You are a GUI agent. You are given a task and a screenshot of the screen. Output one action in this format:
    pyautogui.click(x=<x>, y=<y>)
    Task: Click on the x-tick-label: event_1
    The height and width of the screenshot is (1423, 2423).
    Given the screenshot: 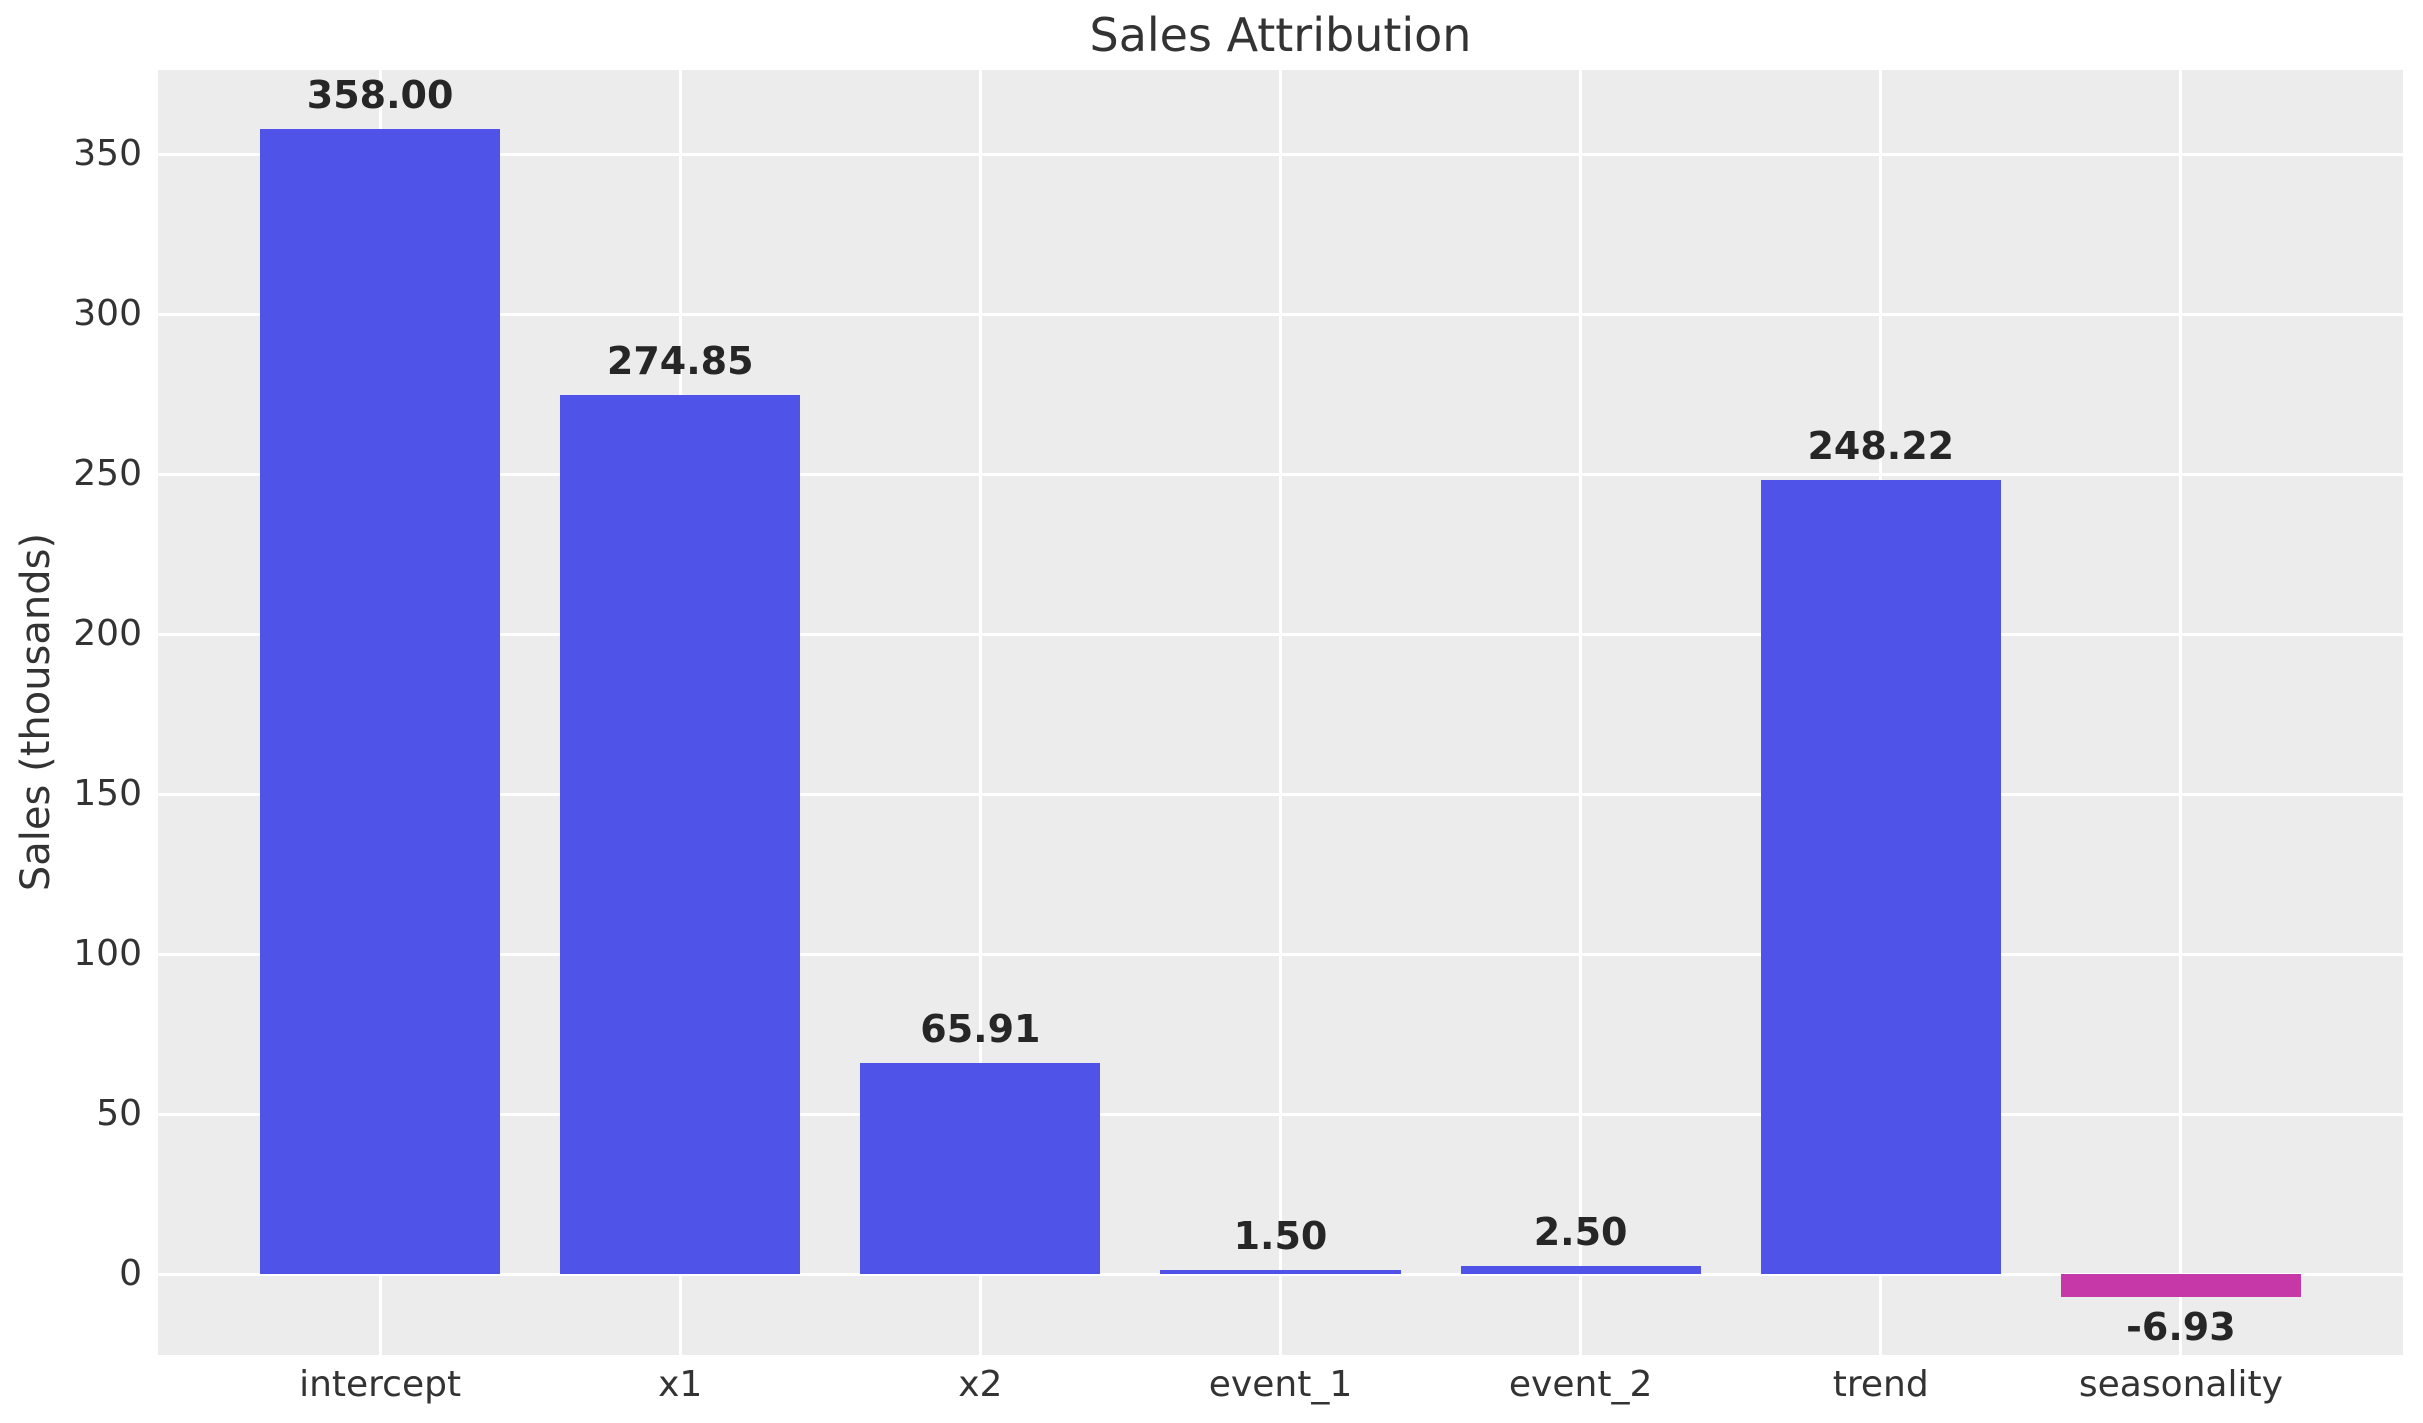 What is the action you would take?
    pyautogui.click(x=1280, y=1384)
    